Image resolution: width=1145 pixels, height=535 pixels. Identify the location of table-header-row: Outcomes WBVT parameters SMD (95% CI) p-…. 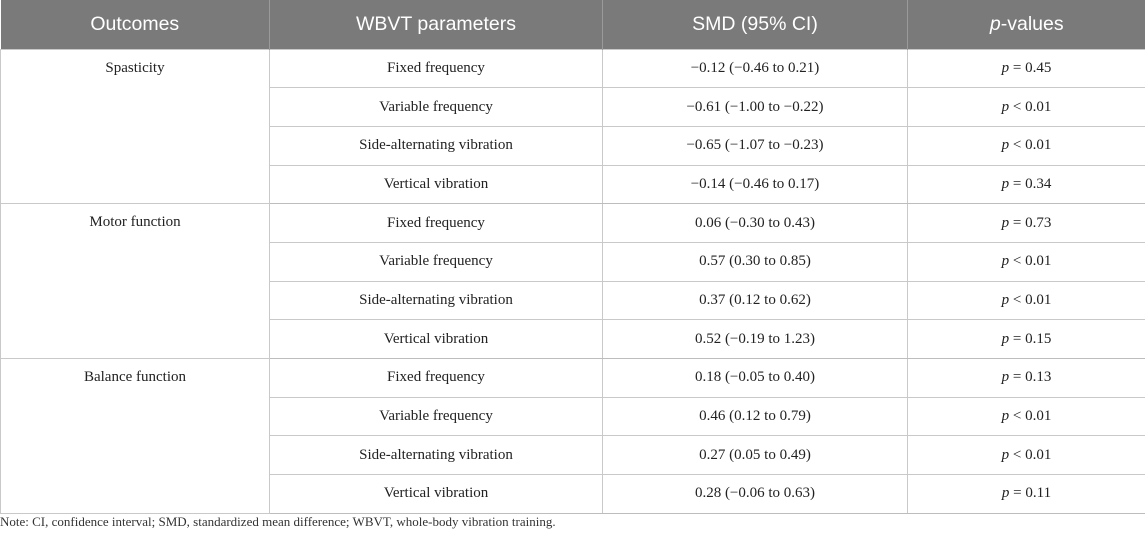
(572, 24).